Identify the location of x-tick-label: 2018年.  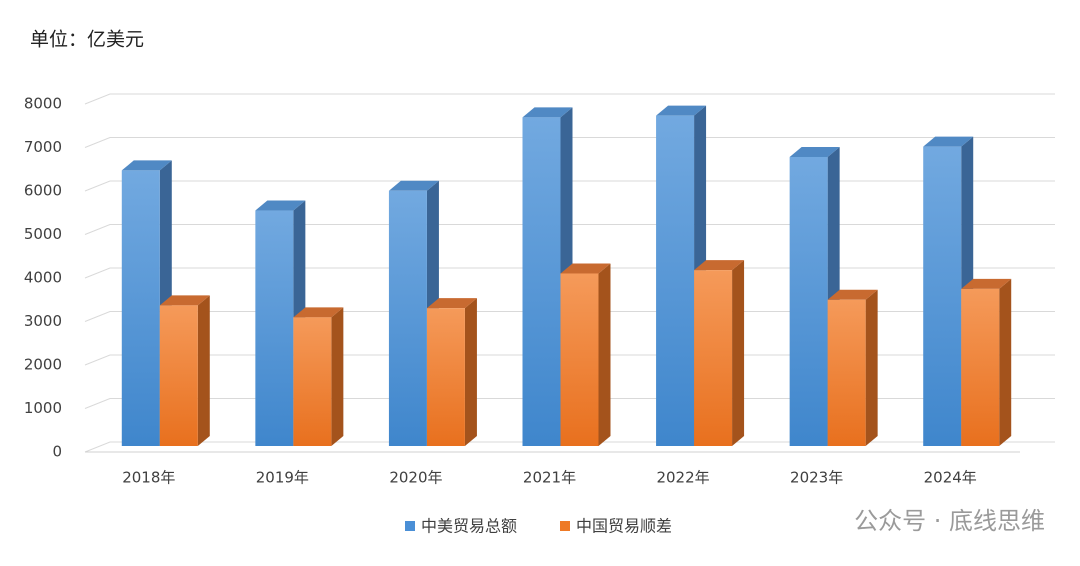
(148, 478).